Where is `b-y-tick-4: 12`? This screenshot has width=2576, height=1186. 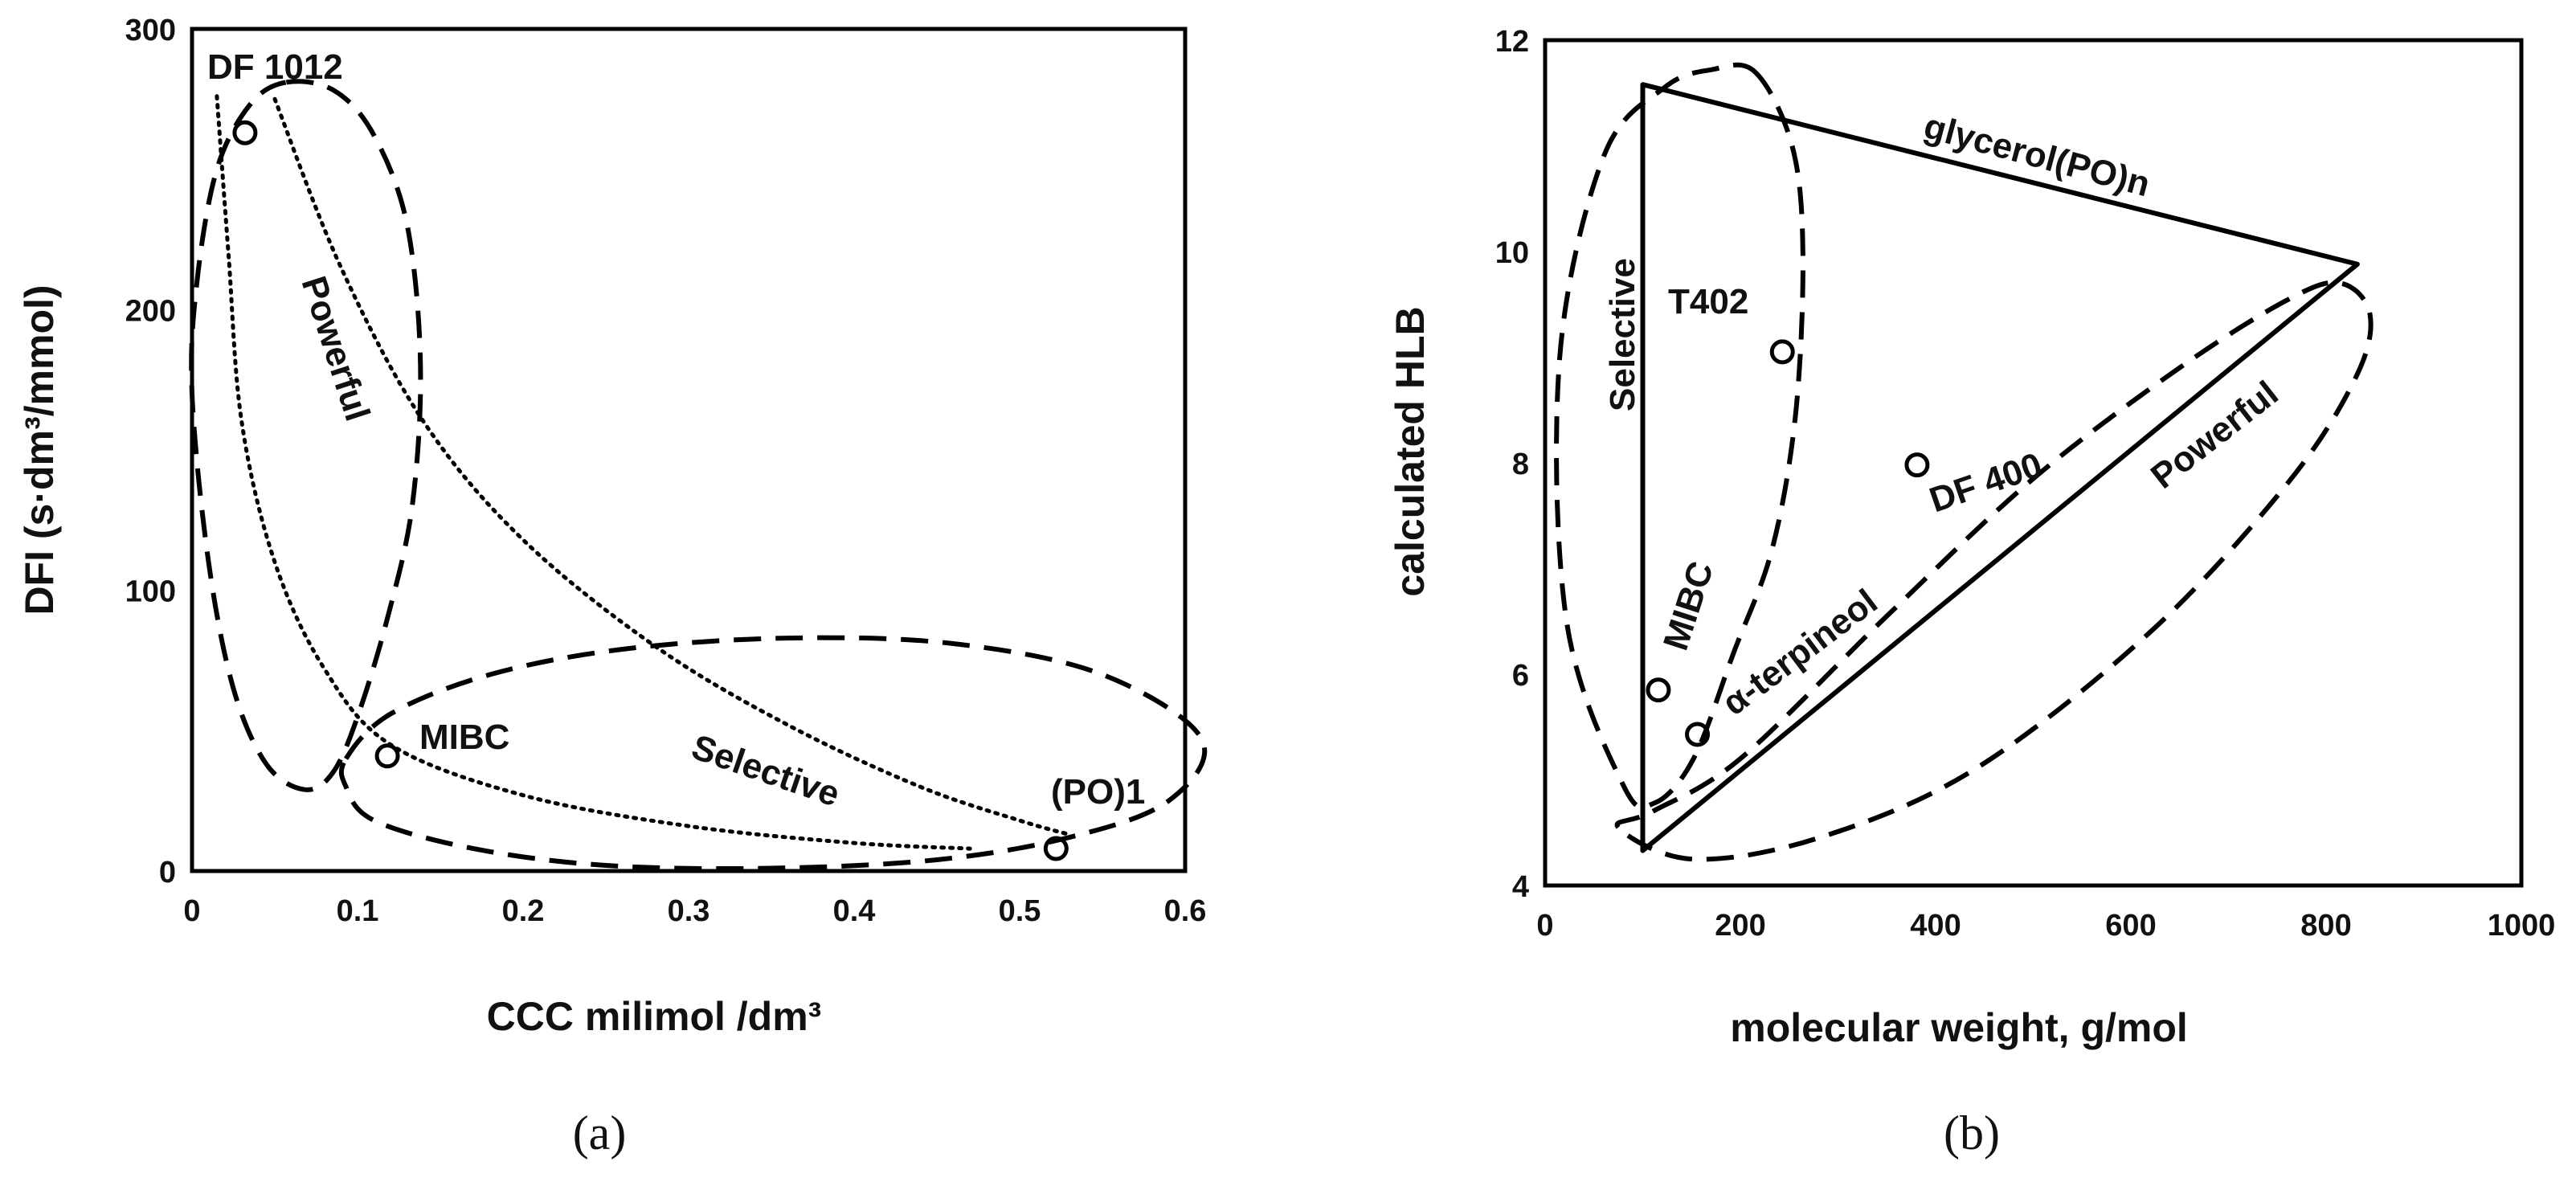 b-y-tick-4: 12 is located at coordinates (1512, 42).